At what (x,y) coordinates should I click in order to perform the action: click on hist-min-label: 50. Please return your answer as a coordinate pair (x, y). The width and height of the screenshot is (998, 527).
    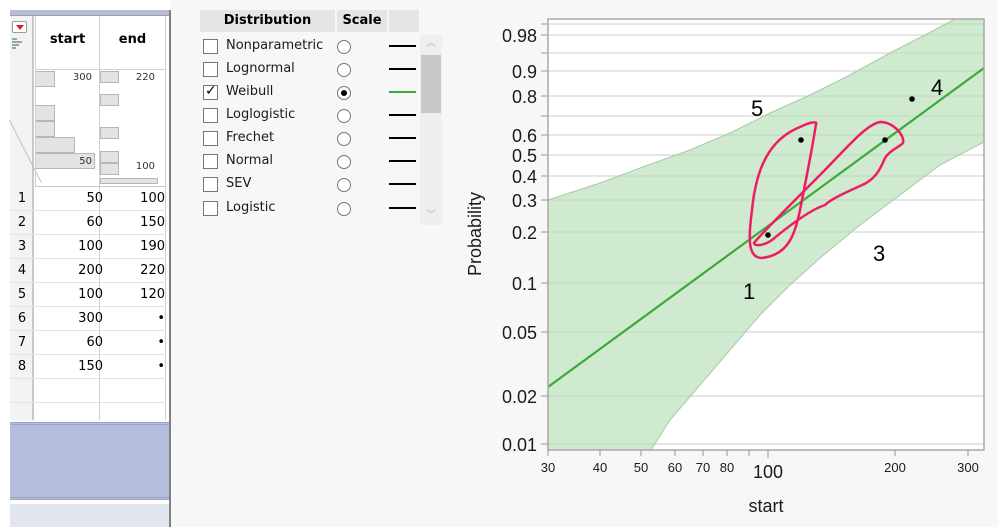
    Looking at the image, I should click on (85, 161).